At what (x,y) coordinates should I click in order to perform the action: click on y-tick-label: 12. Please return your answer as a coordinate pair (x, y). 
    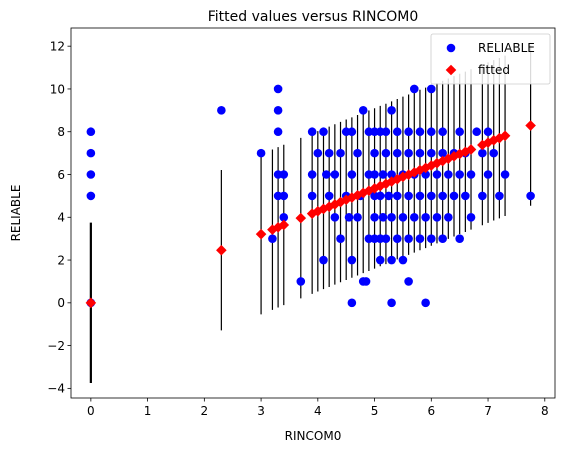
    Looking at the image, I should click on (57, 46).